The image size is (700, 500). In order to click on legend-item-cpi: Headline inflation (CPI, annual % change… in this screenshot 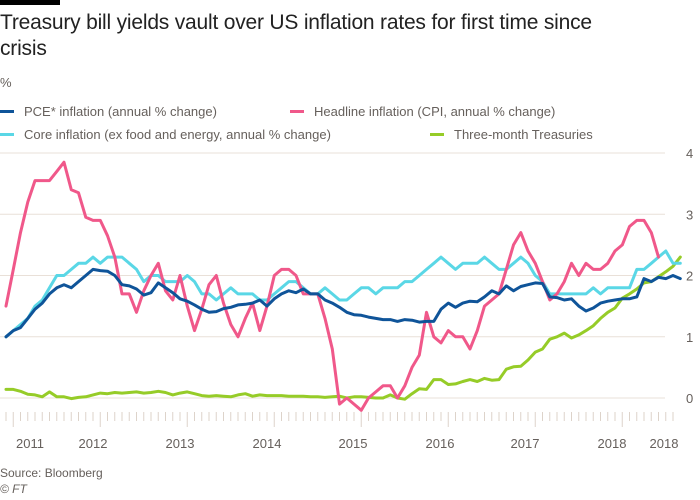, I will do `click(422, 111)`.